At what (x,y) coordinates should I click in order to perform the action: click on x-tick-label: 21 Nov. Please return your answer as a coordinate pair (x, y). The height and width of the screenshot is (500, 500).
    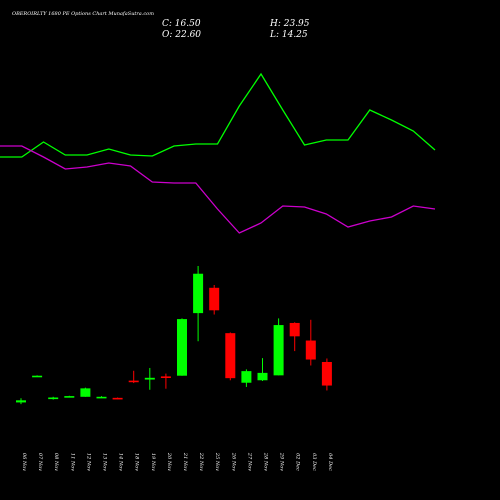
    Looking at the image, I should click on (185, 461).